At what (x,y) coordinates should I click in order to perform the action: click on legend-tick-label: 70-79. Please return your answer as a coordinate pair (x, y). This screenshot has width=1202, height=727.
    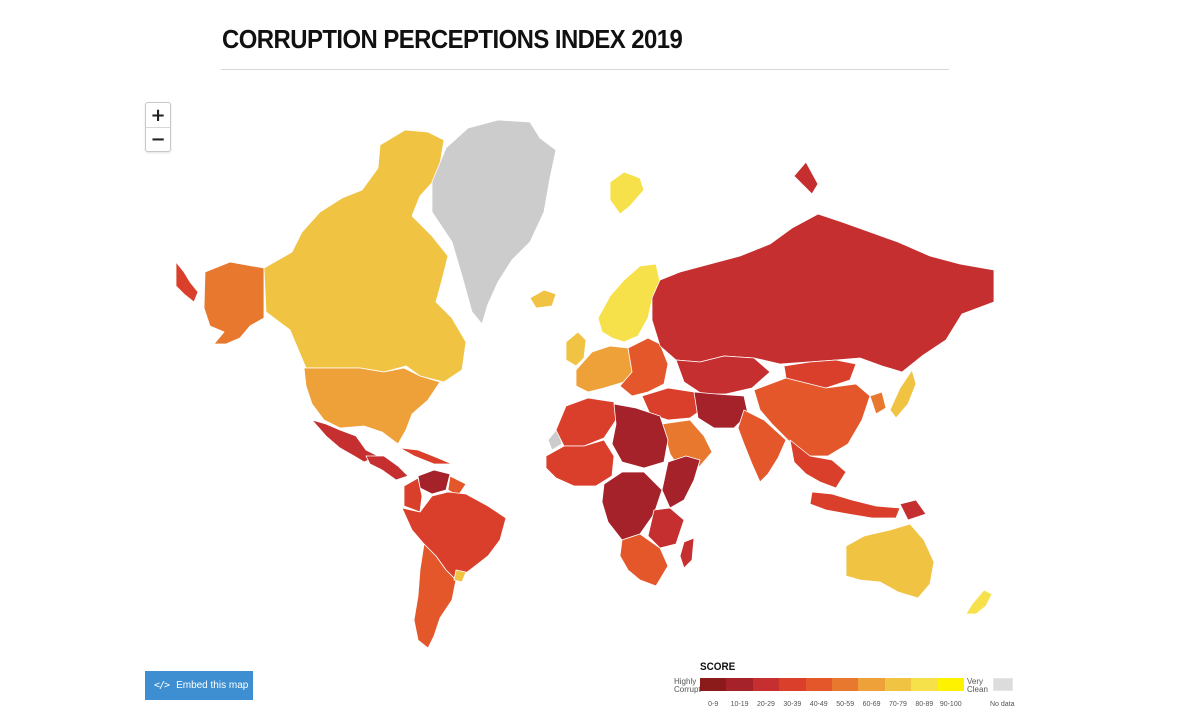
    Looking at the image, I should click on (897, 704).